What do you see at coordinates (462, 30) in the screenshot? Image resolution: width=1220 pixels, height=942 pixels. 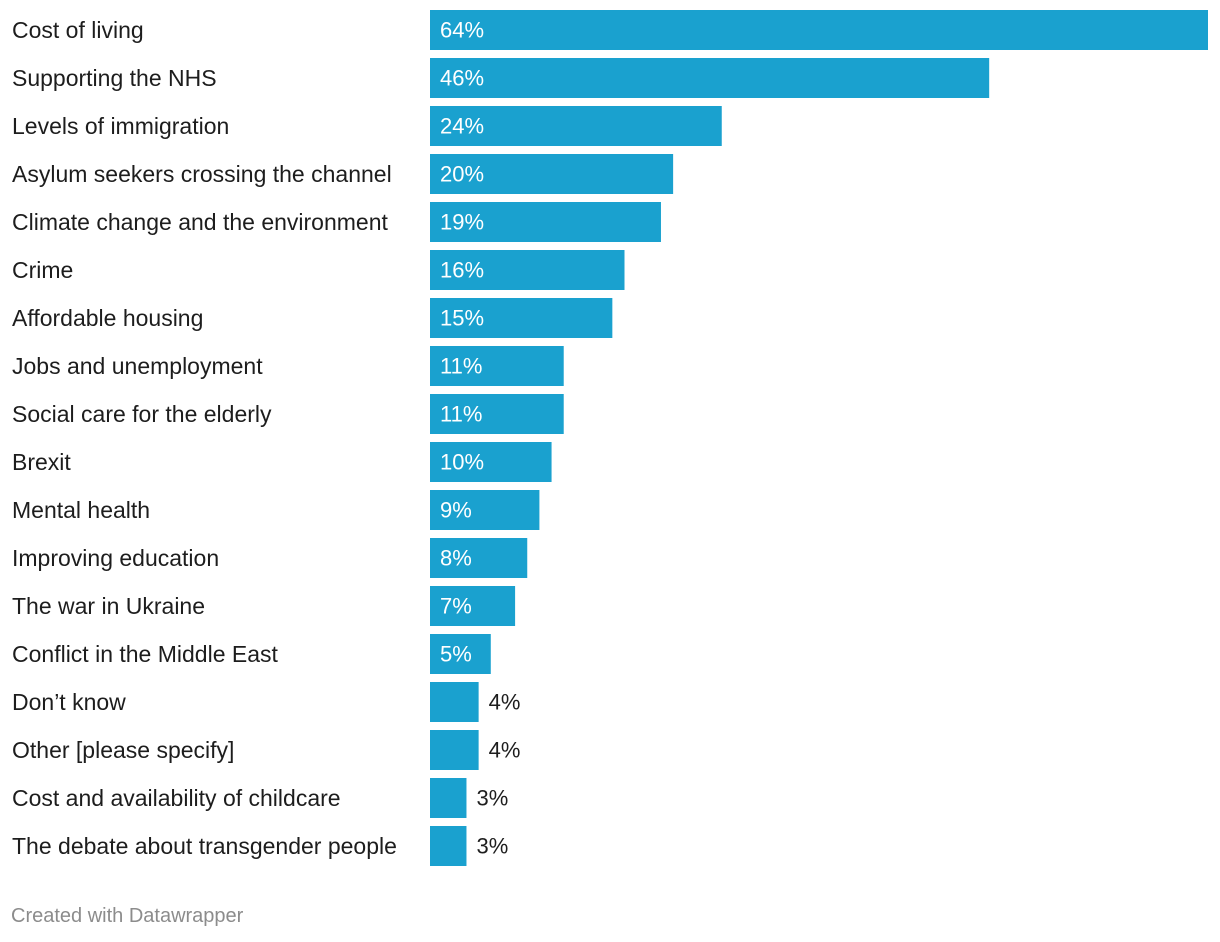 I see `value-label: 64%` at bounding box center [462, 30].